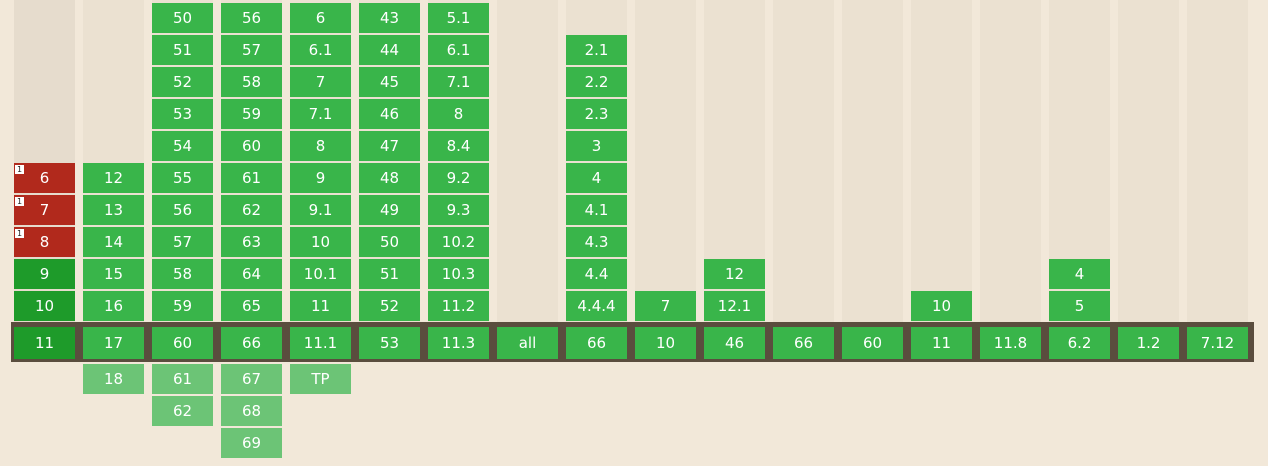  What do you see at coordinates (458, 146) in the screenshot?
I see `version-cell: 8.4` at bounding box center [458, 146].